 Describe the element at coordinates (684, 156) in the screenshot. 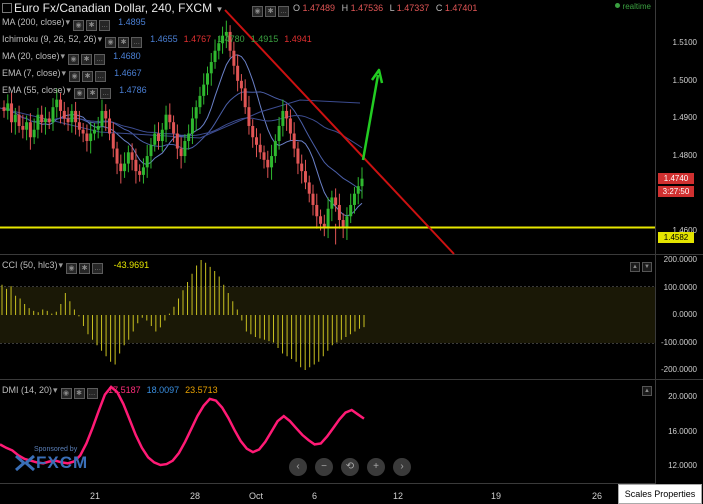

I see `price-tick-label: 1.4800` at that location.